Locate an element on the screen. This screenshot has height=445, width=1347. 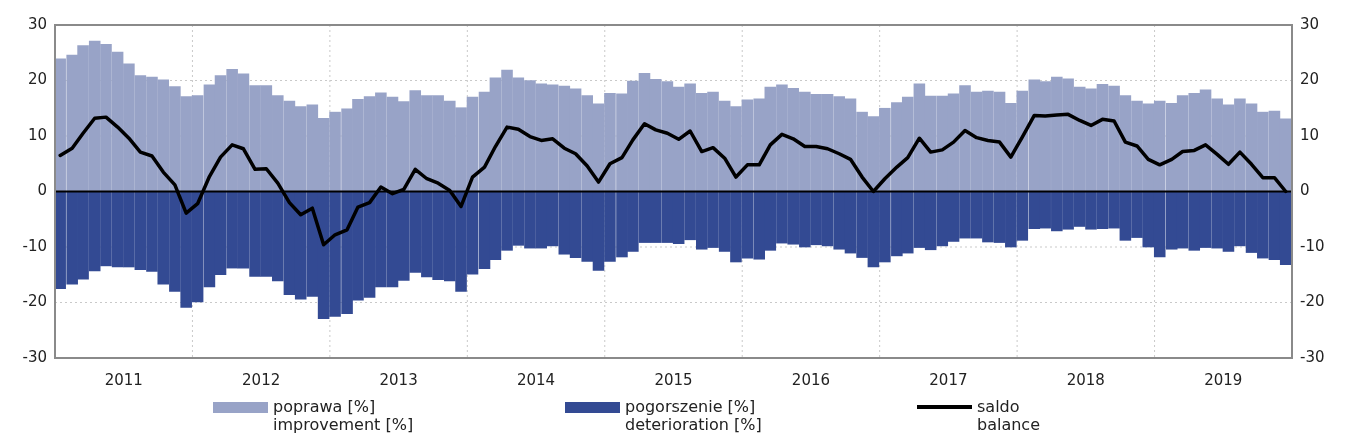
x-tick-label: 2018 is located at coordinates (1085, 379).